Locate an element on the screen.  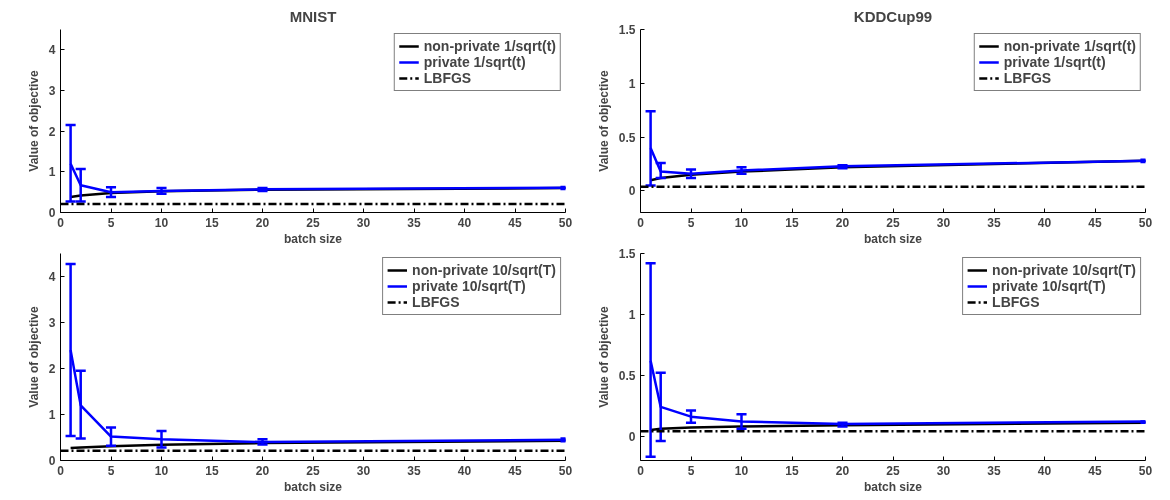
chart-title: MNIST is located at coordinates (313, 16).